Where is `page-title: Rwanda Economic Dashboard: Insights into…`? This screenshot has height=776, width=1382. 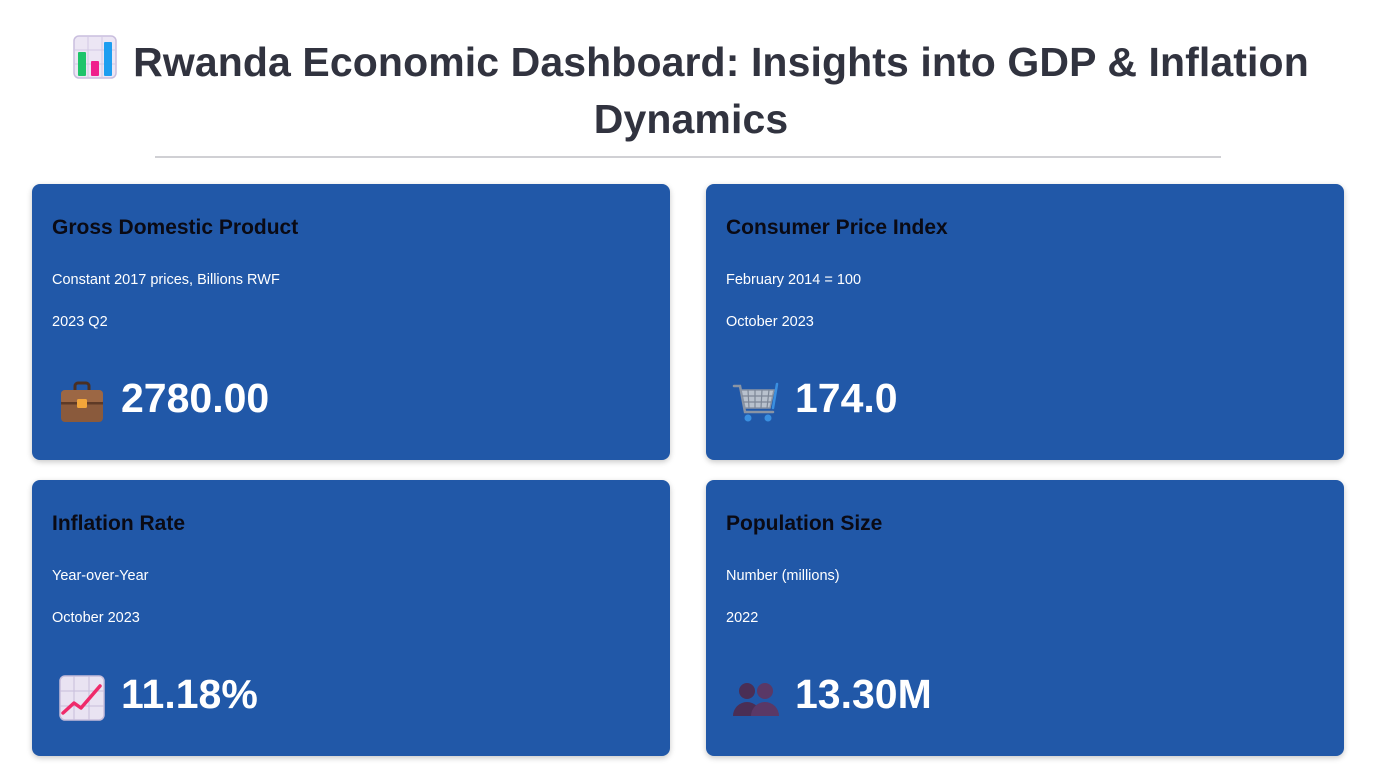
page-title: Rwanda Economic Dashboard: Insights into… is located at coordinates (691, 90).